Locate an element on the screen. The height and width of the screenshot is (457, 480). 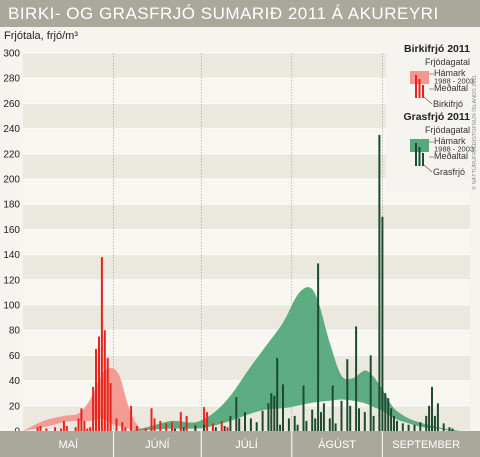
y-tick-label: 40 is located at coordinates (15, 381).